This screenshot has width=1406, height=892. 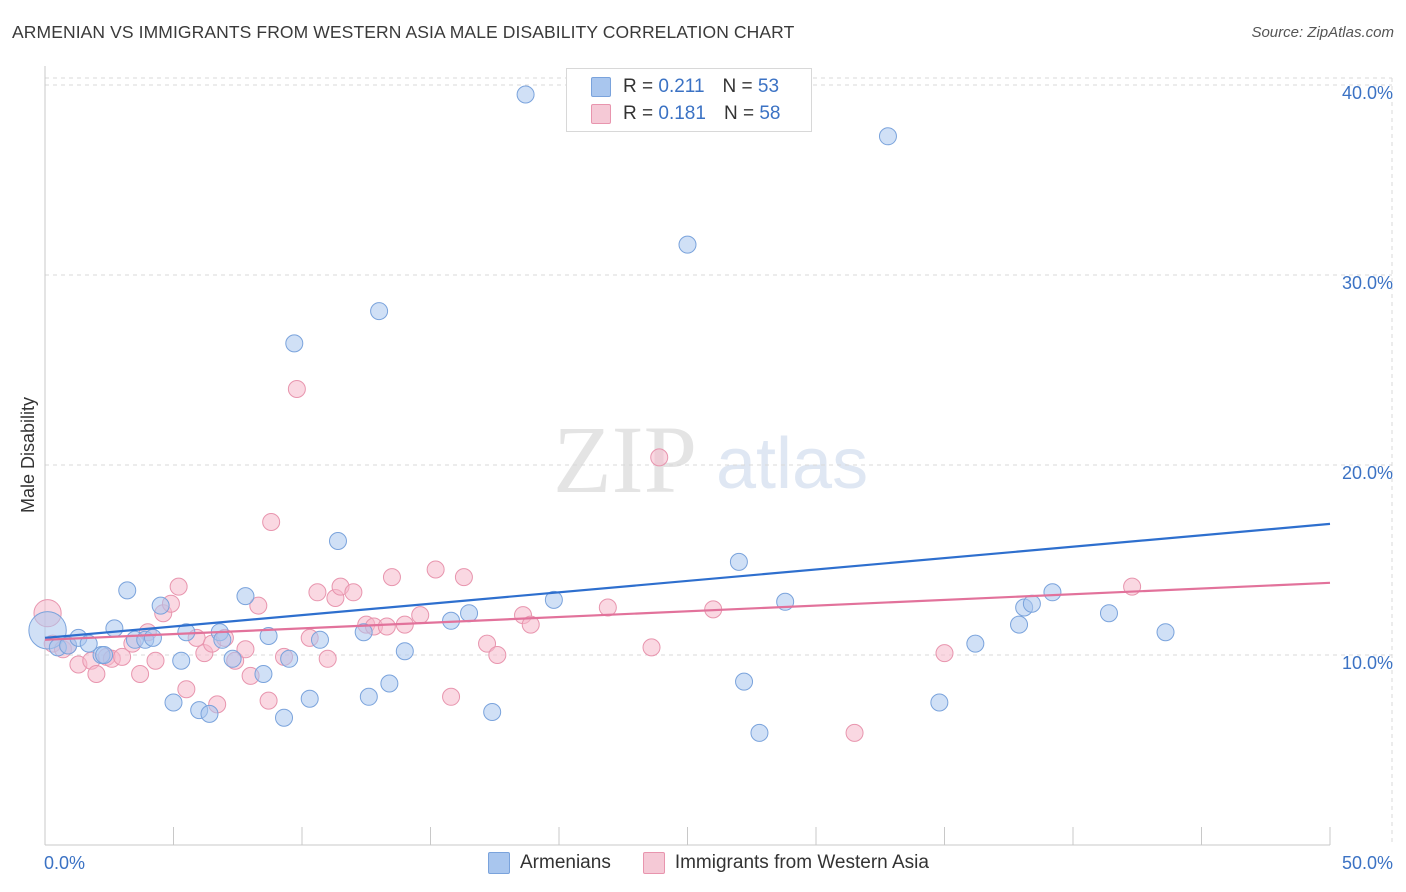 What do you see at coordinates (1322, 32) in the screenshot?
I see `source-label: Source: ZipAtlas.com` at bounding box center [1322, 32].